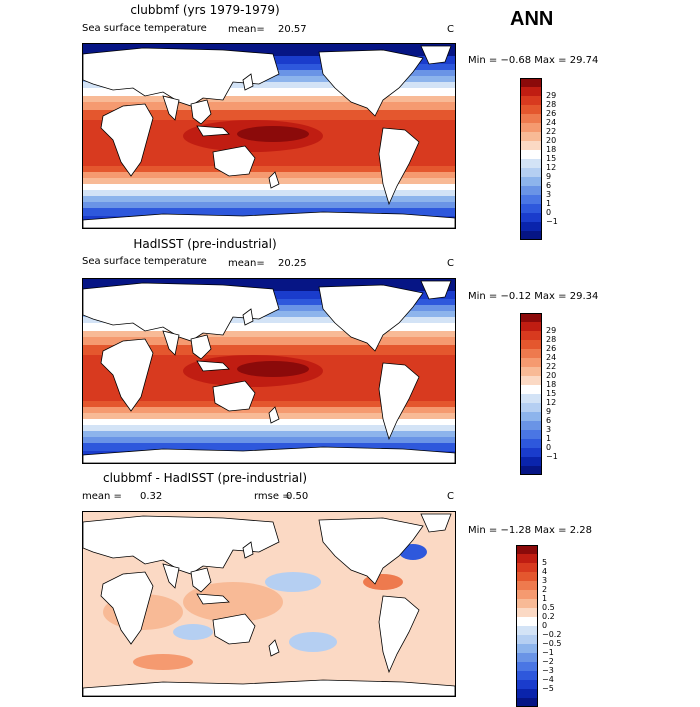 The width and height of the screenshot is (700, 707). Describe the element at coordinates (551, 393) in the screenshot. I see `colorbar-label: 15` at that location.